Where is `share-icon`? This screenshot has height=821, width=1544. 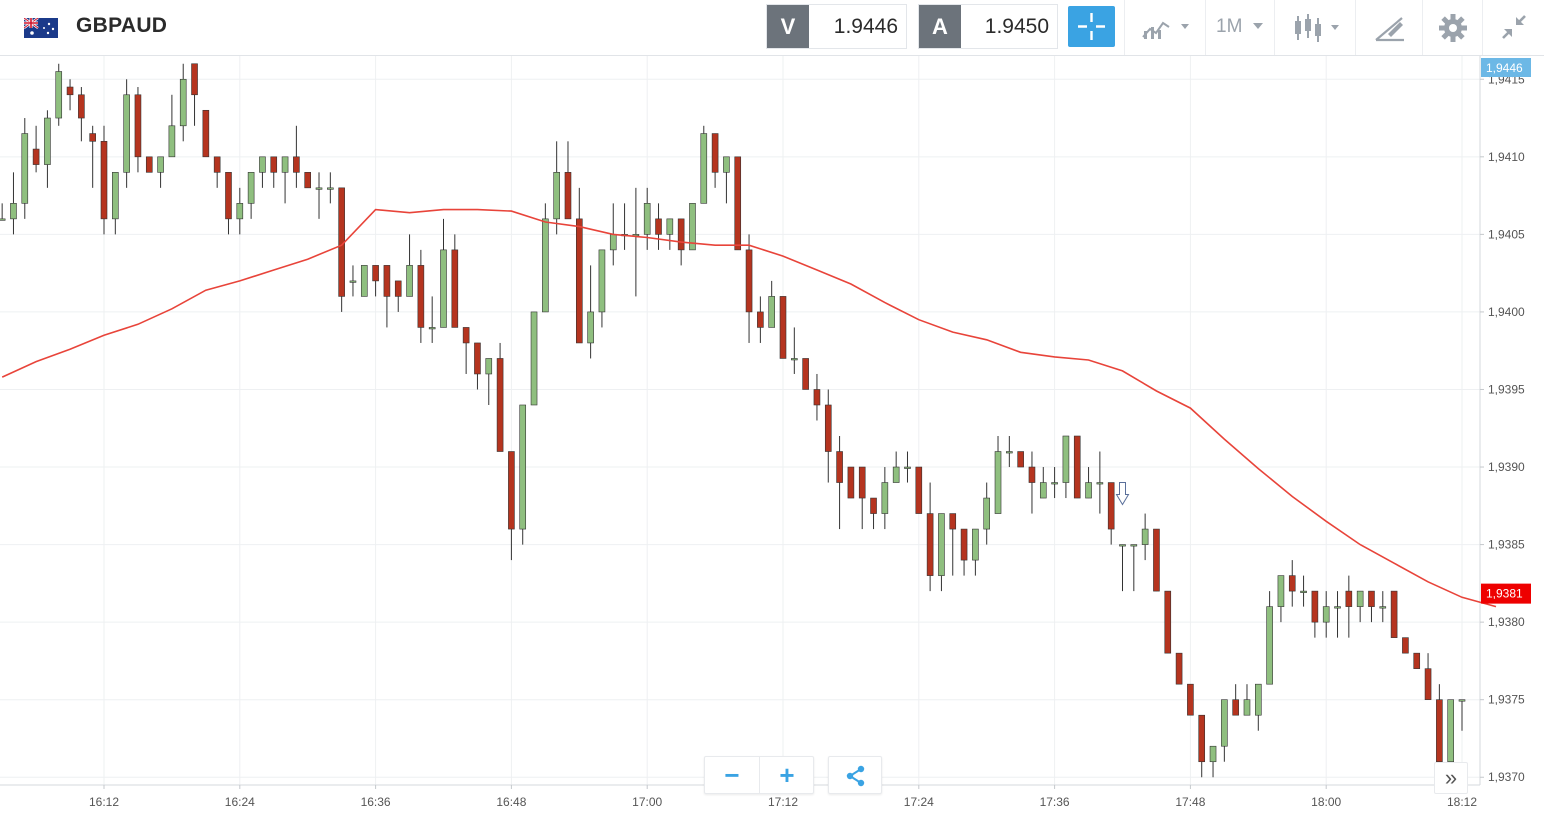 share-icon is located at coordinates (855, 776).